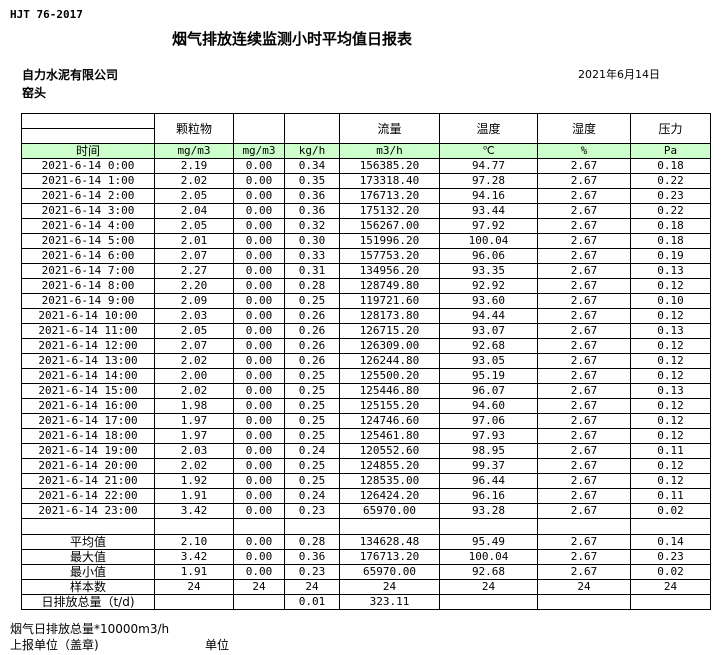  I want to click on cell: ℃, so click(488, 151).